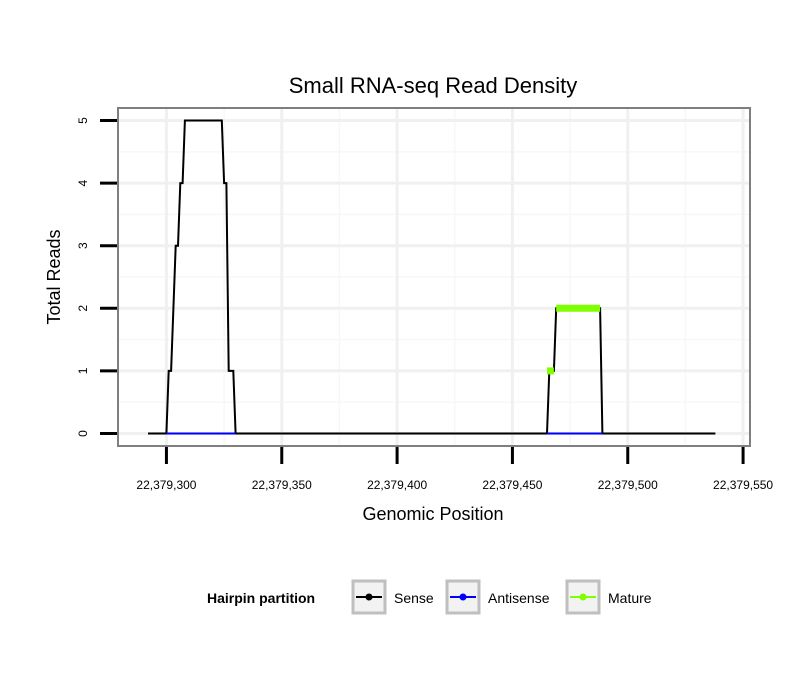  What do you see at coordinates (392, 597) in the screenshot?
I see `legend-item-sense: Sense` at bounding box center [392, 597].